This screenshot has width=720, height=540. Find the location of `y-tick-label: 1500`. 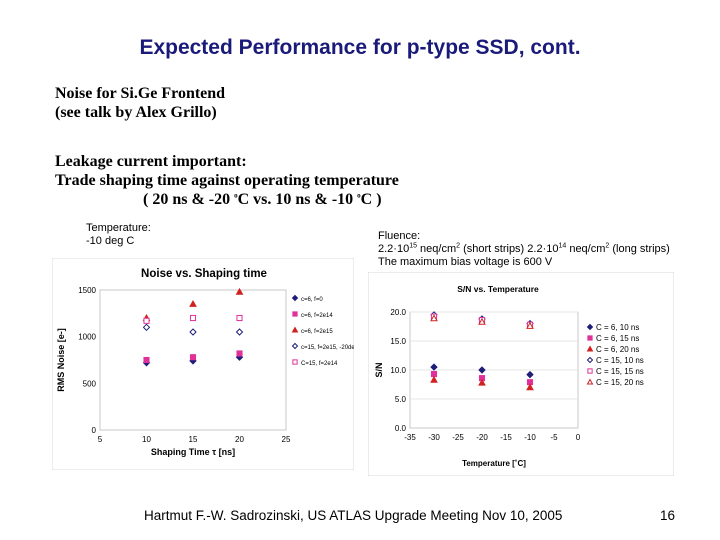

y-tick-label: 1500 is located at coordinates (87, 290).